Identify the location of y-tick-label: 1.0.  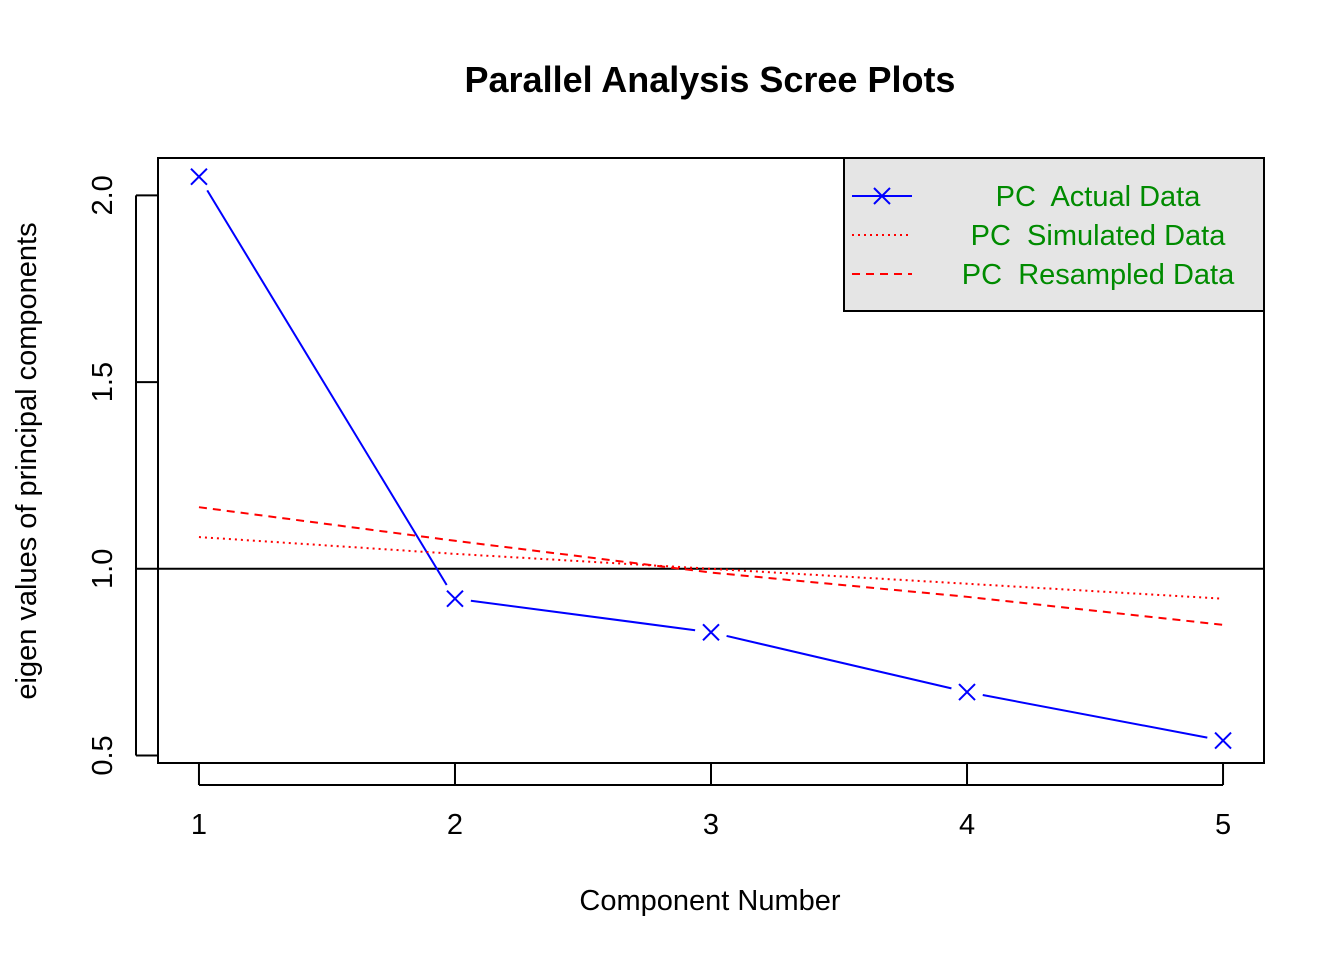
(103, 569).